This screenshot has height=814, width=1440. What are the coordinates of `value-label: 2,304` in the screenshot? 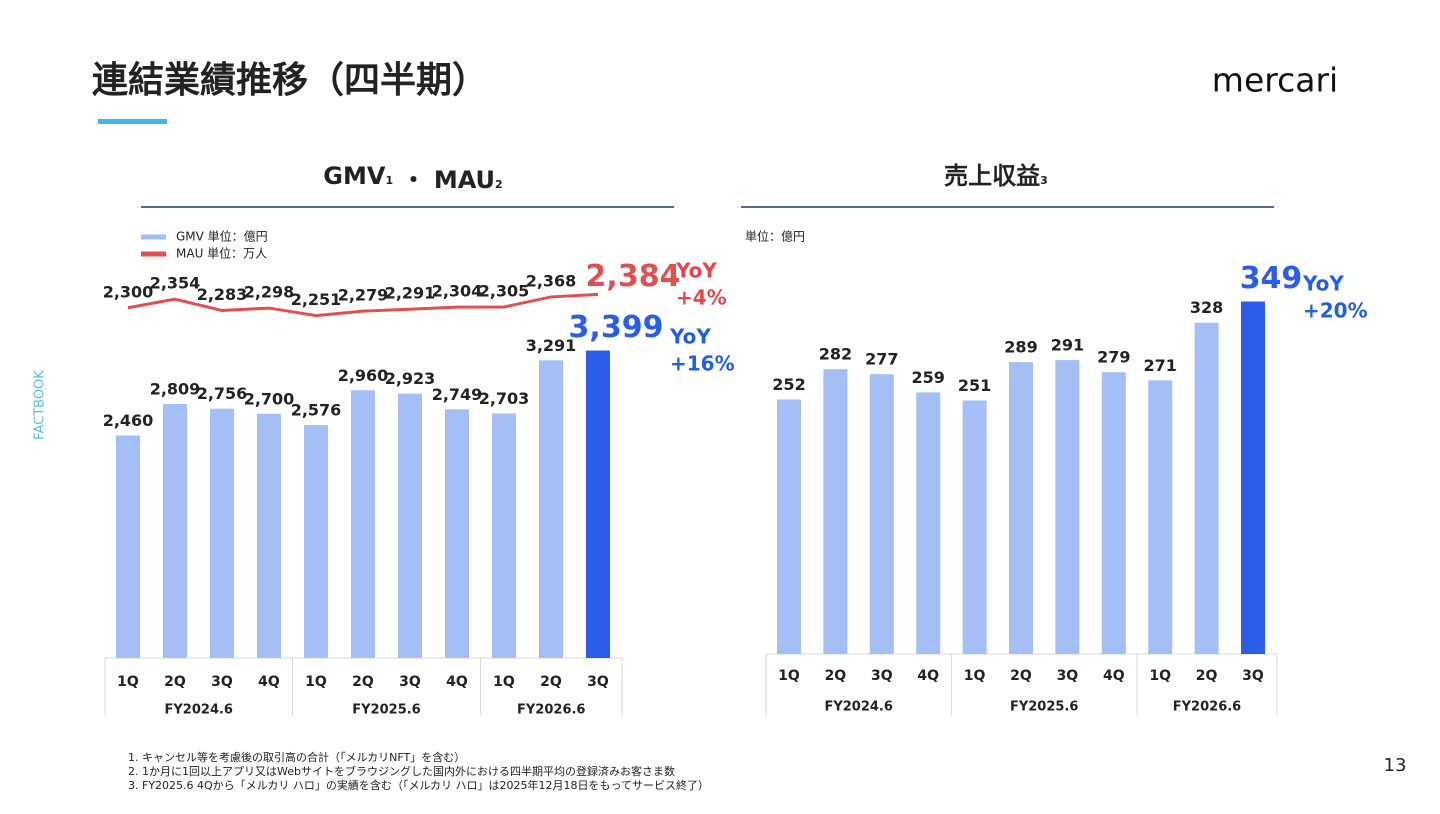 It's located at (457, 291).